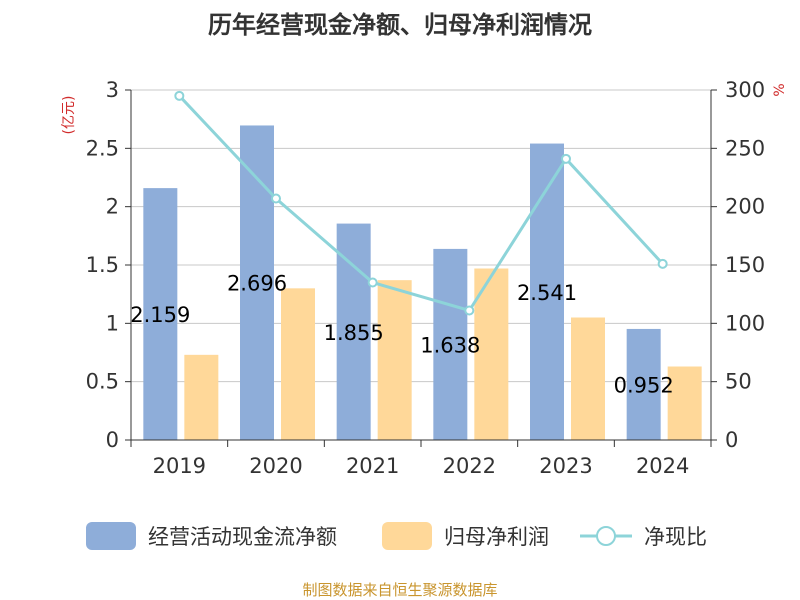 Image resolution: width=800 pixels, height=600 pixels. What do you see at coordinates (111, 536) in the screenshot?
I see `legend-swatch-cashflow` at bounding box center [111, 536].